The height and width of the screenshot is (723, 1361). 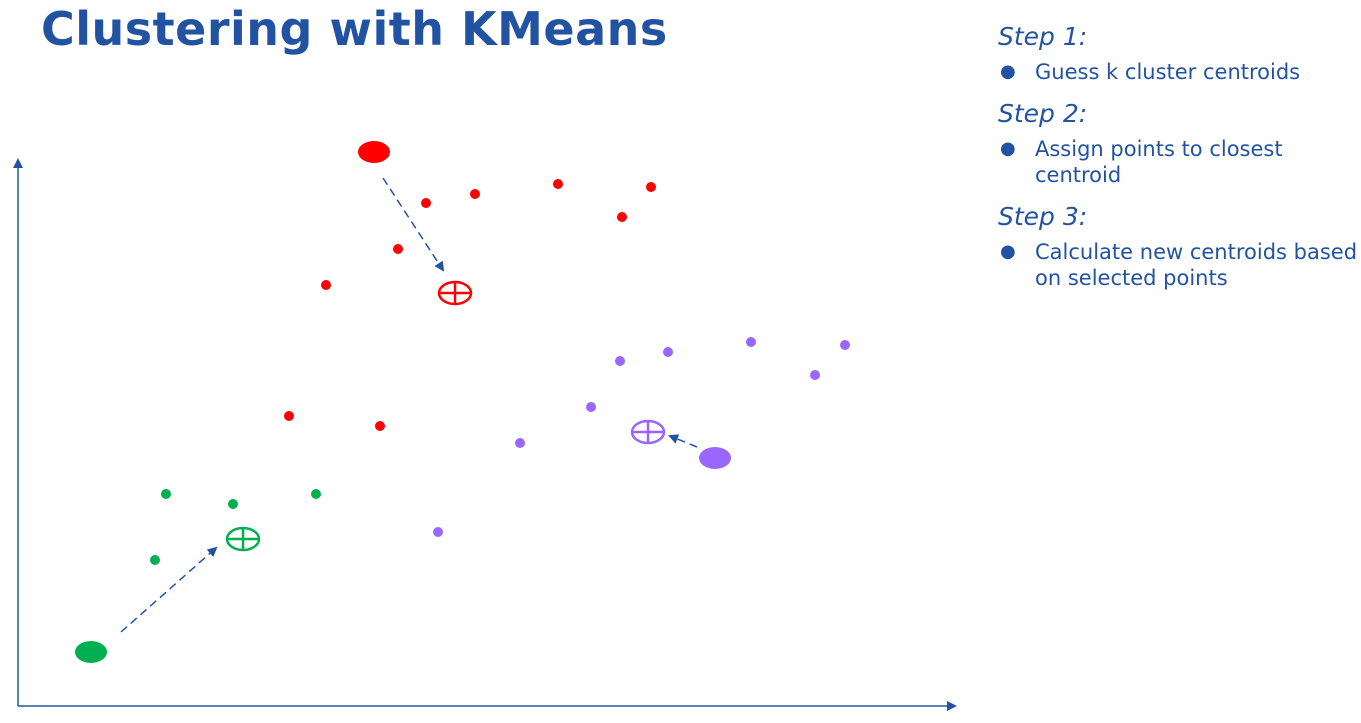 I want to click on step-1-bullet: ● Guess k cluster centroids, so click(x=1150, y=72).